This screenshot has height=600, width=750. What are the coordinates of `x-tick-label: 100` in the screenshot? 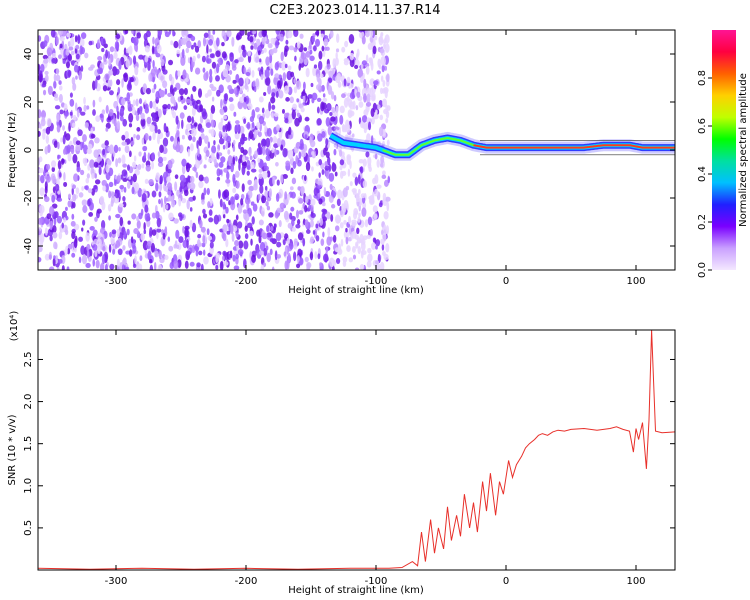 It's located at (635, 281).